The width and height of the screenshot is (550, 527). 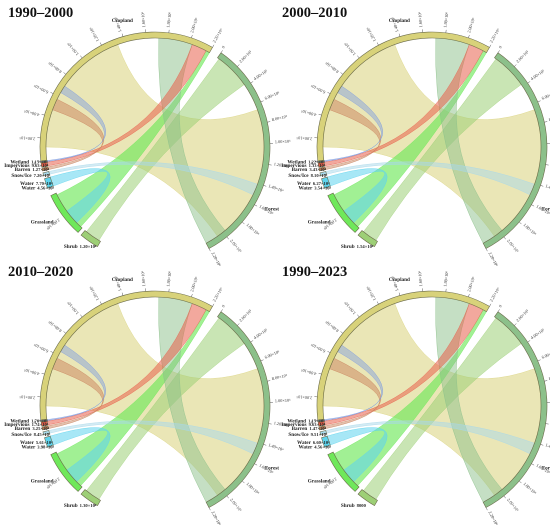 What do you see at coordinates (66, 471) in the screenshot?
I see `group-arc-grassland` at bounding box center [66, 471].